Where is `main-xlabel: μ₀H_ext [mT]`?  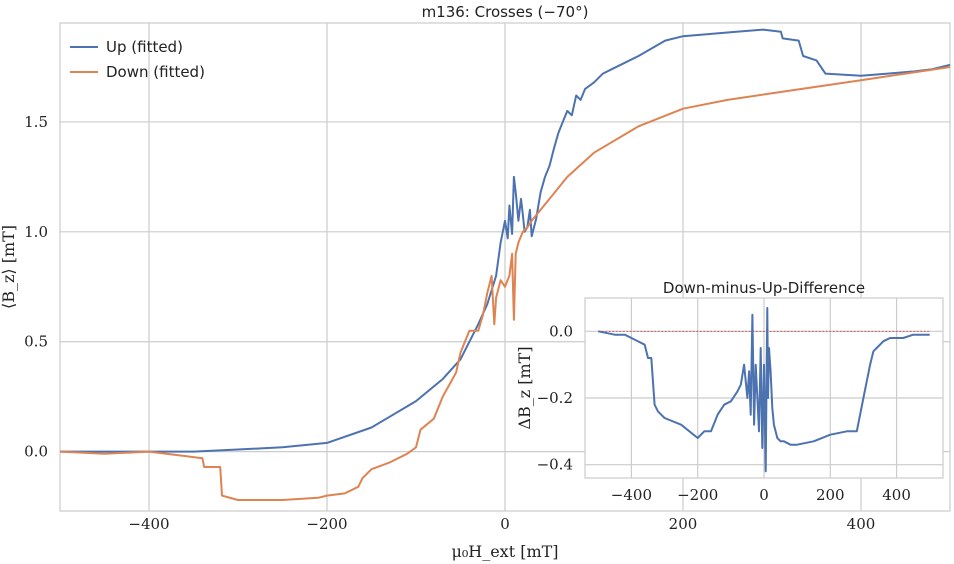 main-xlabel: μ₀H_ext [mT] is located at coordinates (504, 551).